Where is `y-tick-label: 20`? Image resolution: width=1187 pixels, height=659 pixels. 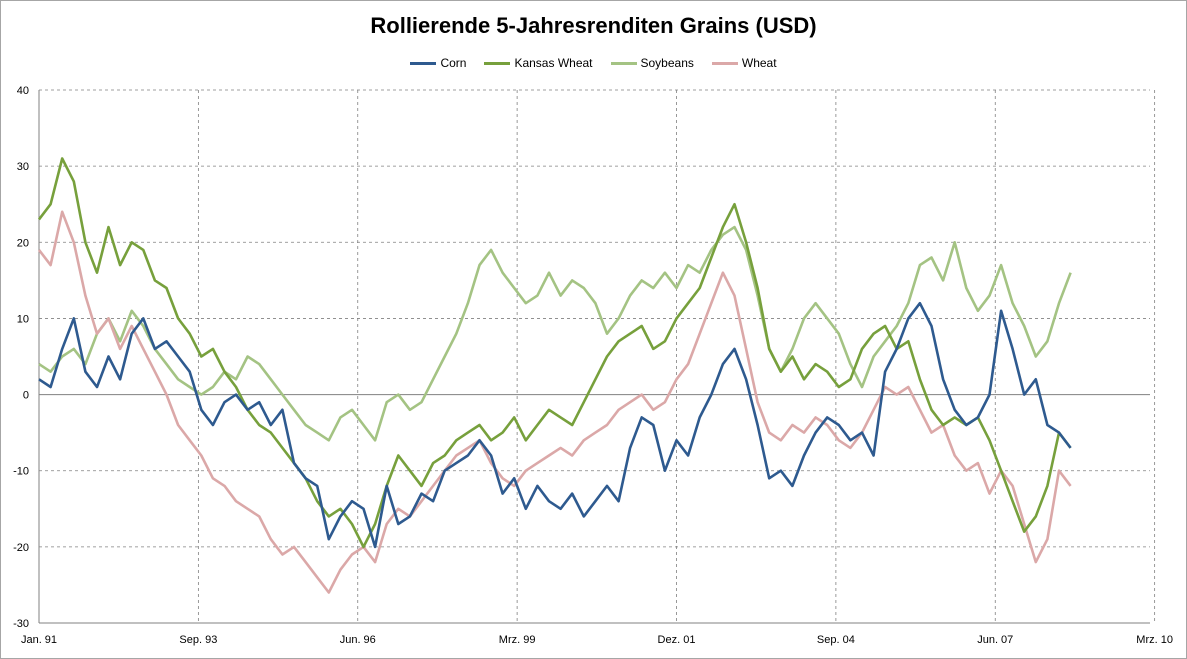
y-tick-label: 20 is located at coordinates (23, 243).